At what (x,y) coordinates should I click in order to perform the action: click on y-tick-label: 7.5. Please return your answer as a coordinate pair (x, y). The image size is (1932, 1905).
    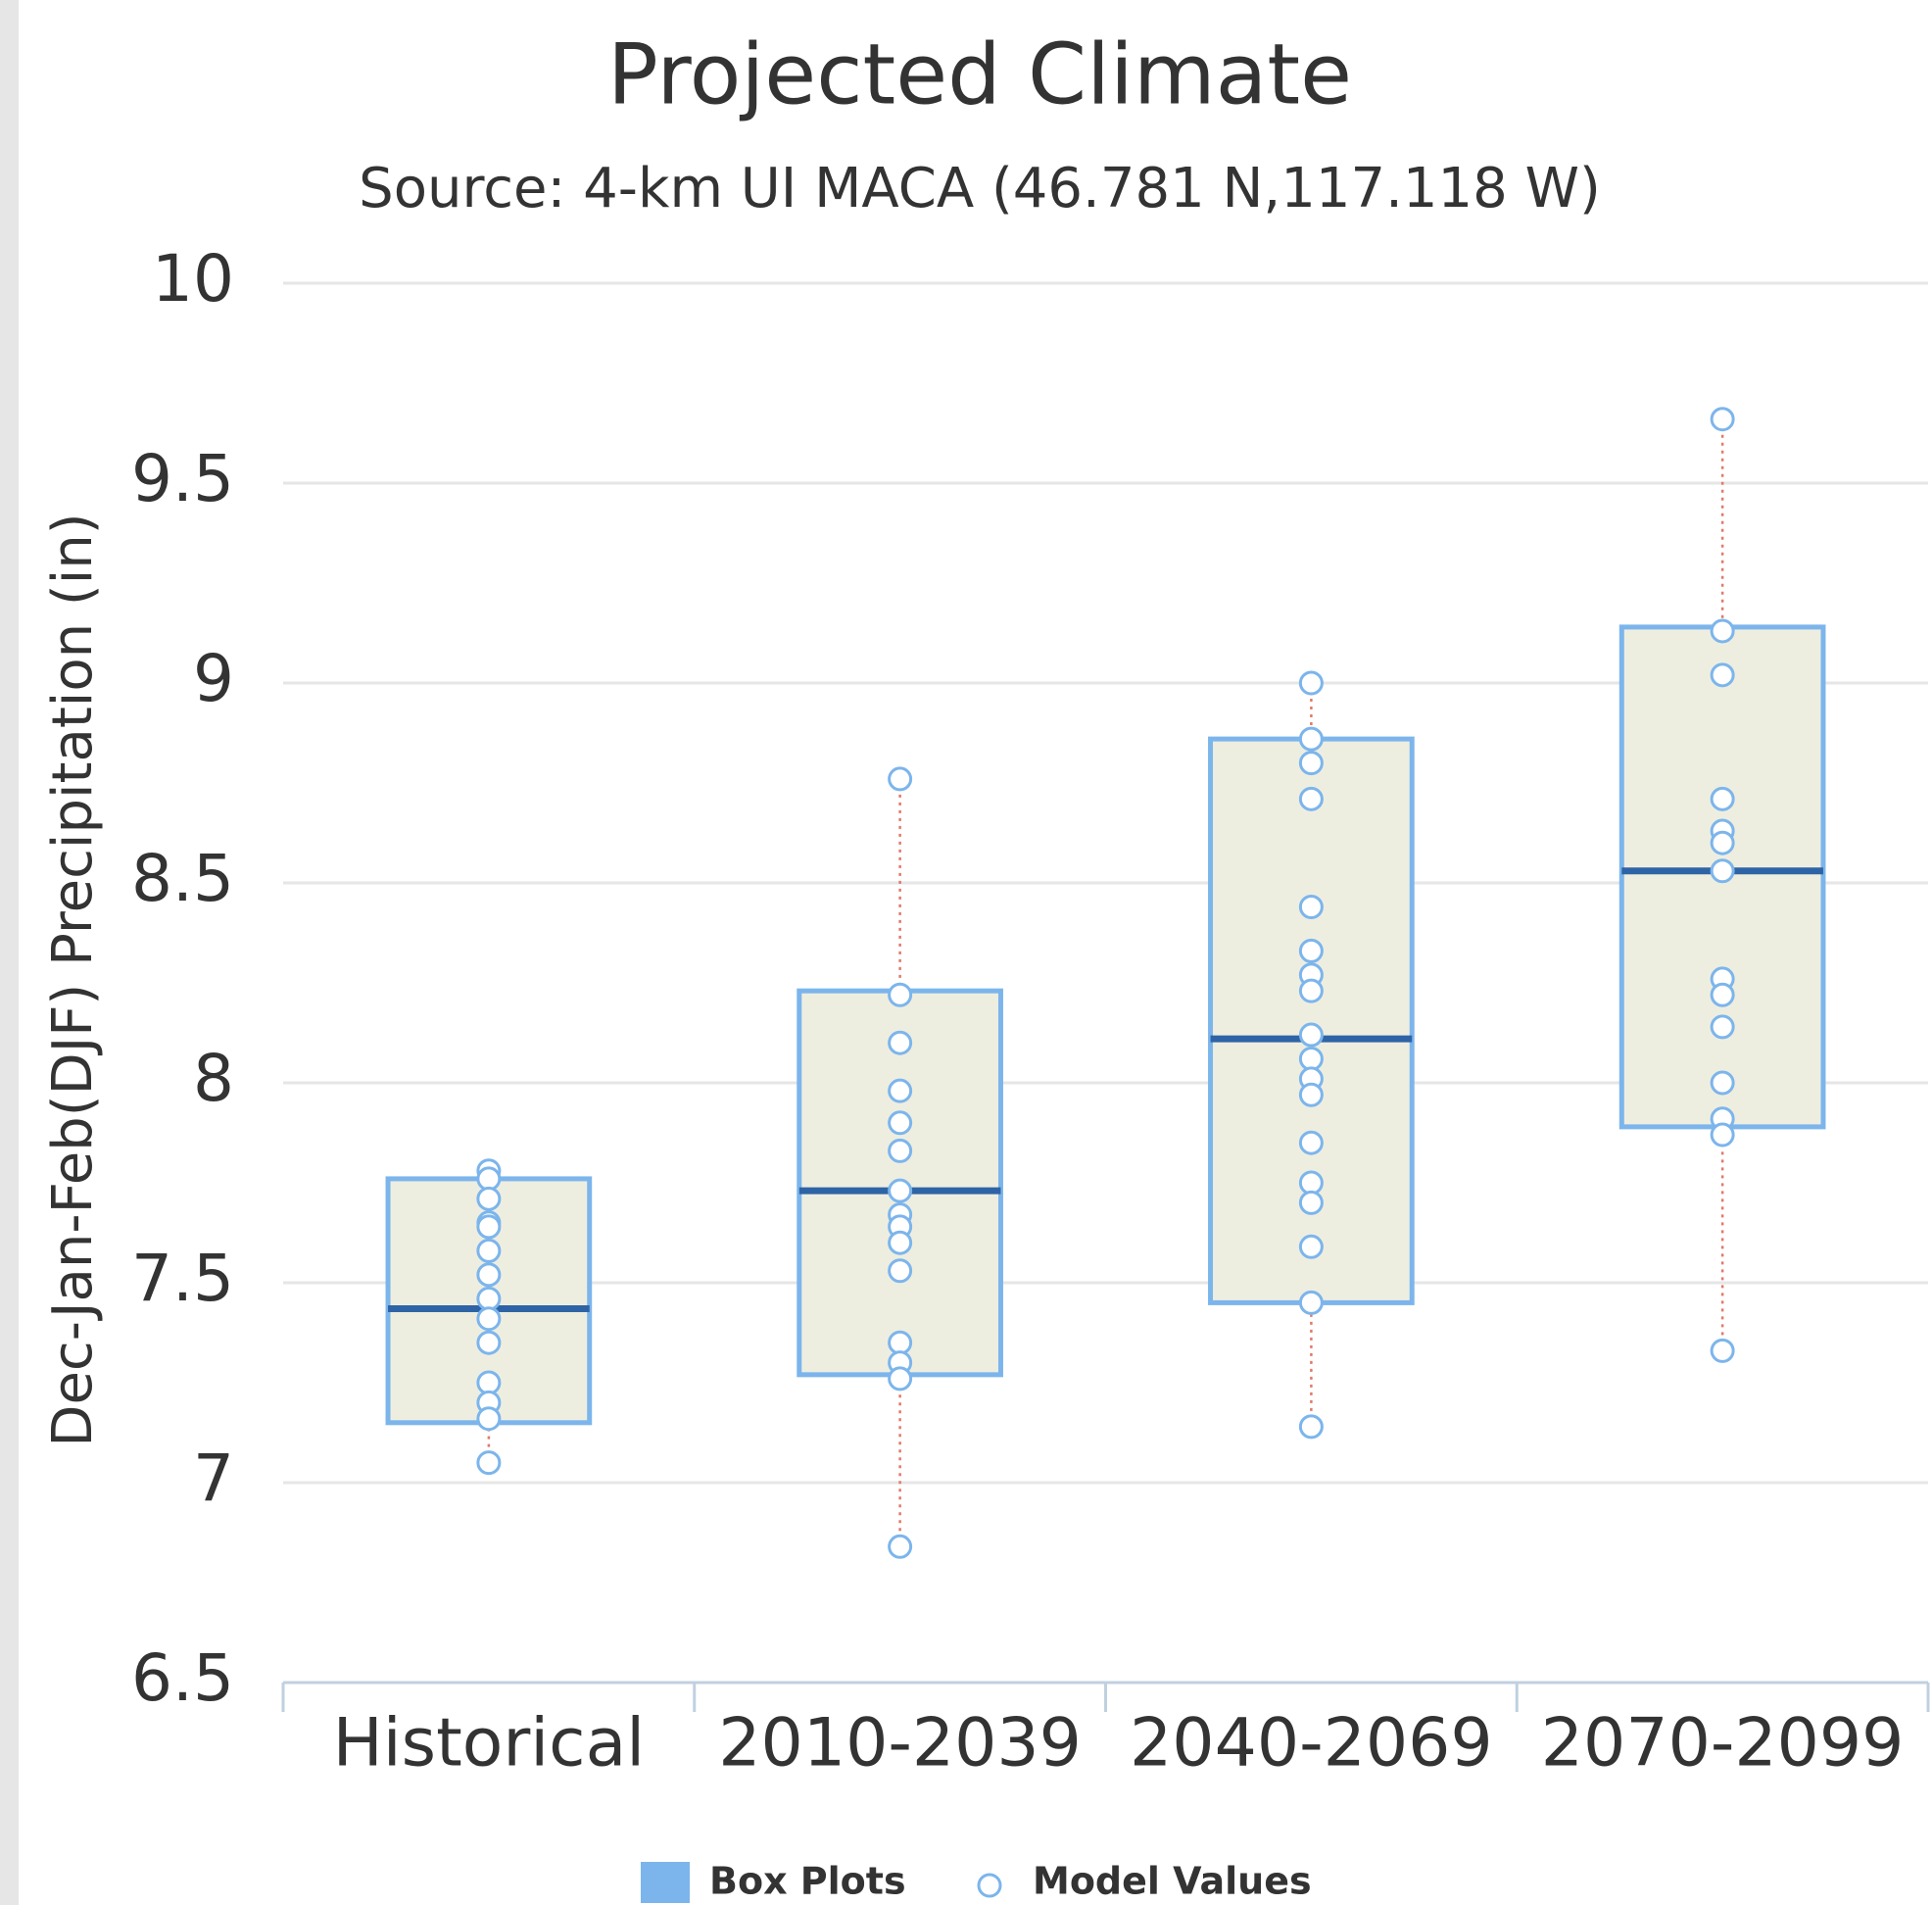
    Looking at the image, I should click on (182, 1279).